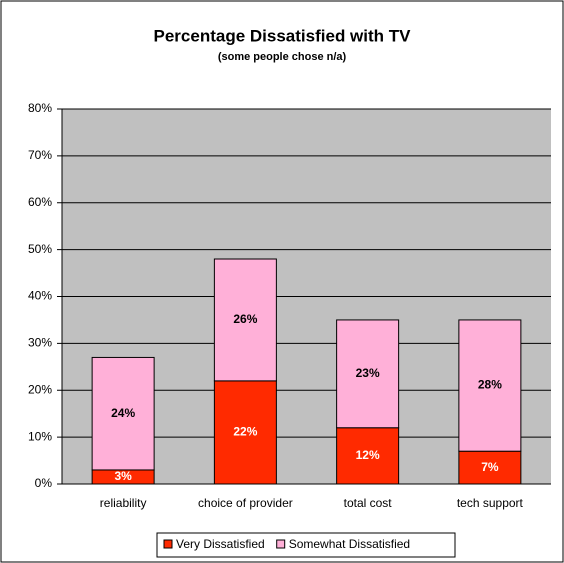  What do you see at coordinates (40, 343) in the screenshot?
I see `y-tick-label: 30%` at bounding box center [40, 343].